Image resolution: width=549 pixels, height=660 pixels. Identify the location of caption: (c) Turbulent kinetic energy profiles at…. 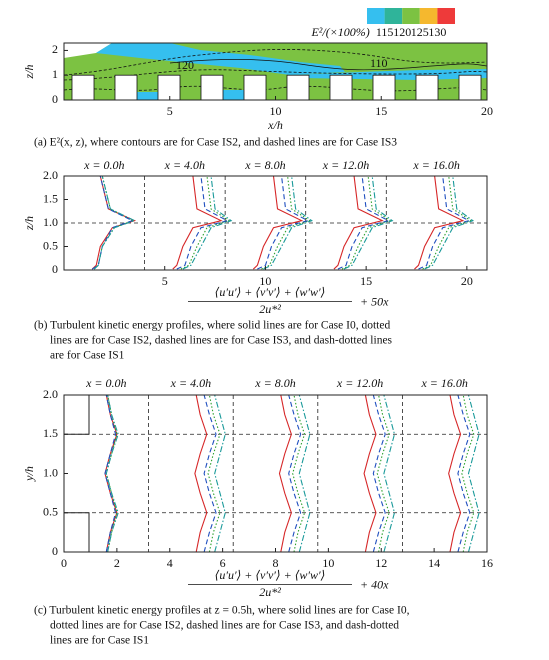
(222, 611).